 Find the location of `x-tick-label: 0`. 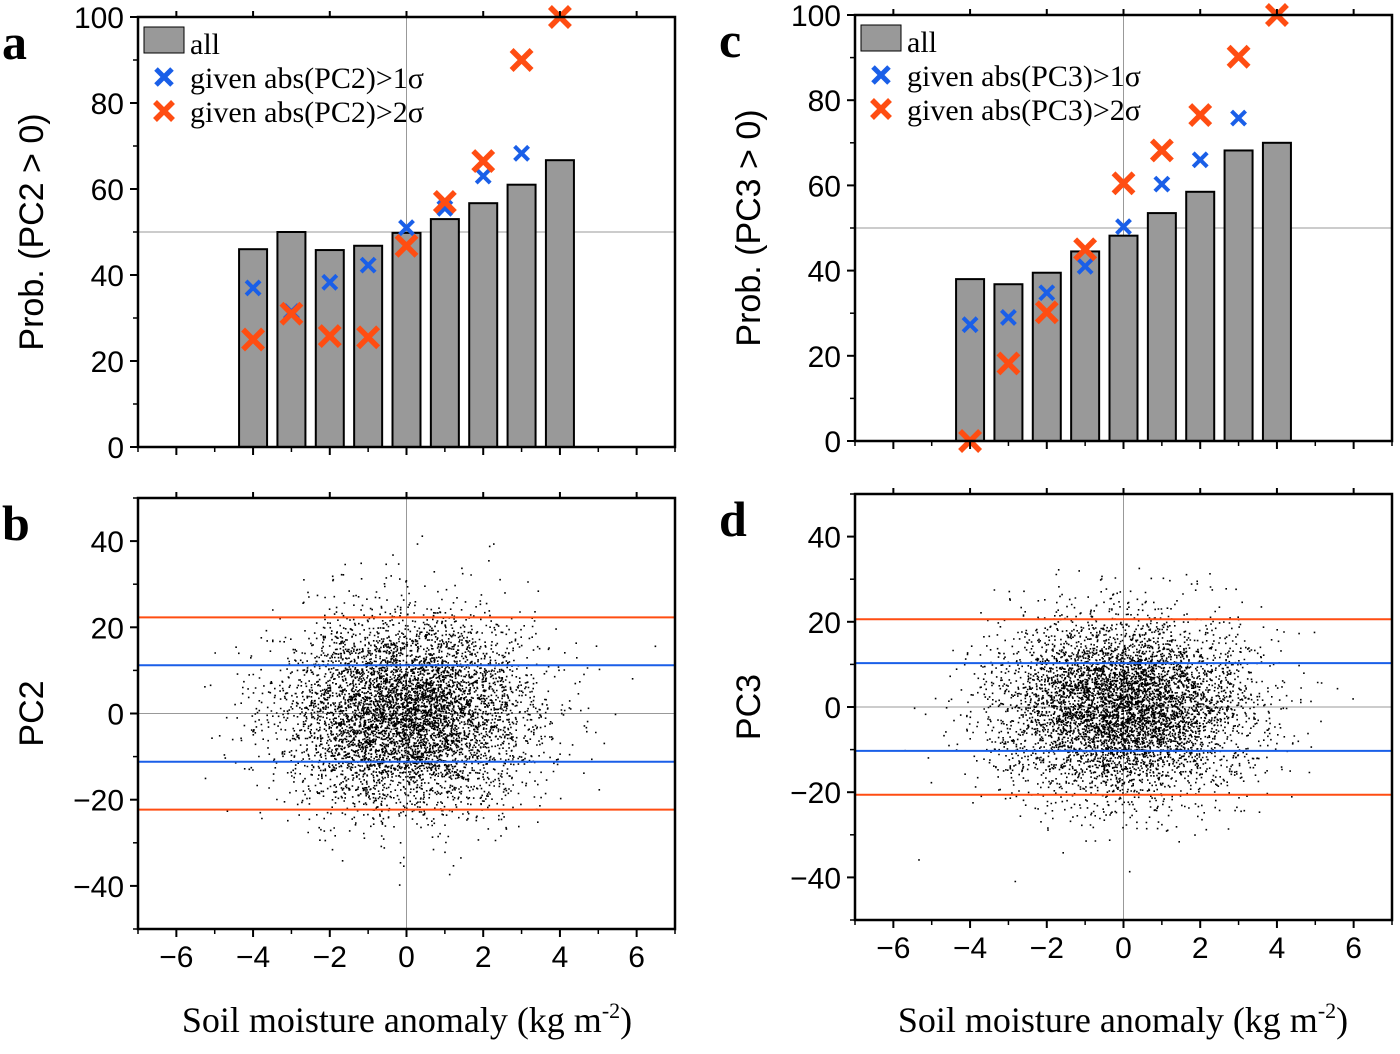

x-tick-label: 0 is located at coordinates (1123, 948).